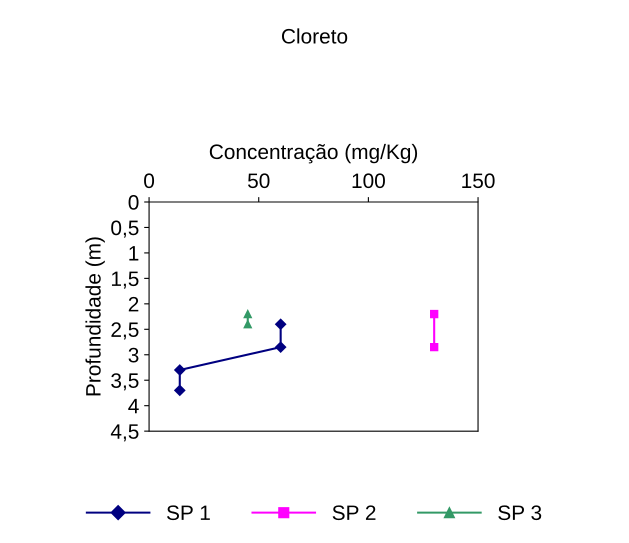 This screenshot has width=629, height=543. What do you see at coordinates (314, 154) in the screenshot?
I see `x-axis-title: Concentração (mg/Kg)` at bounding box center [314, 154].